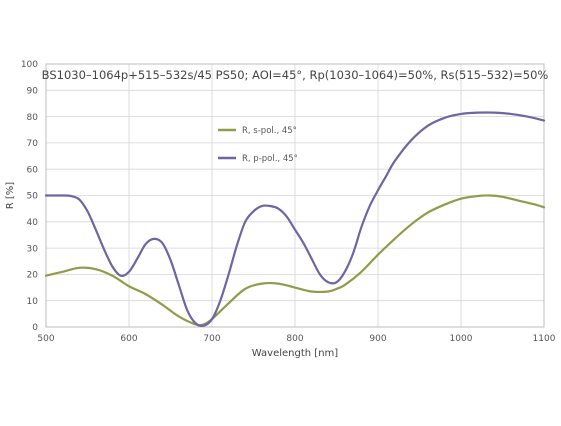  I want to click on legend-item-p-pol: R, p-pol., 45°, so click(258, 159).